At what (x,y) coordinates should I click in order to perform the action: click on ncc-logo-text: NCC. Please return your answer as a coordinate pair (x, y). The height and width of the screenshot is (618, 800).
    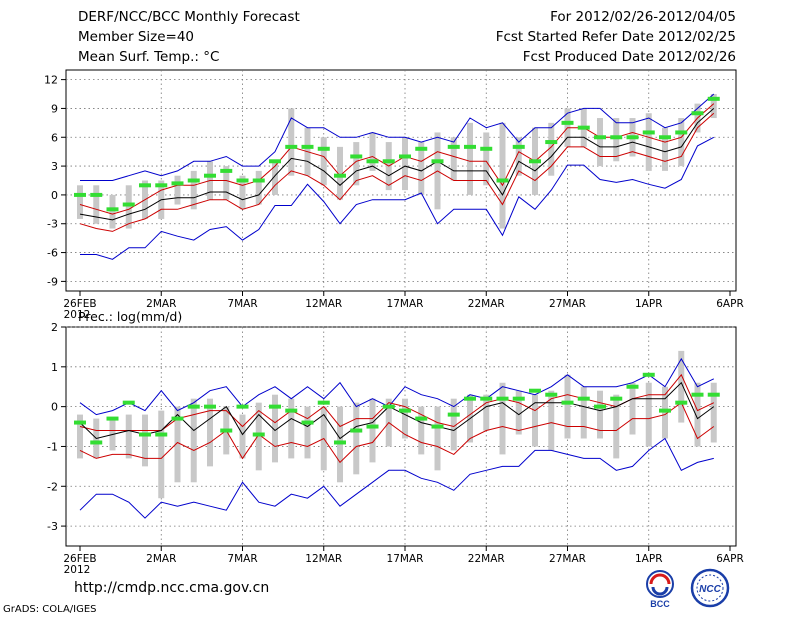
    Looking at the image, I should click on (710, 589).